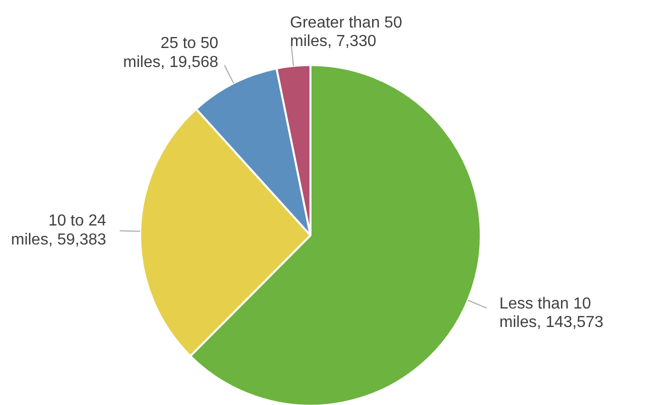  I want to click on slice-label: Less than 10 miles, 143,573, so click(551, 313).